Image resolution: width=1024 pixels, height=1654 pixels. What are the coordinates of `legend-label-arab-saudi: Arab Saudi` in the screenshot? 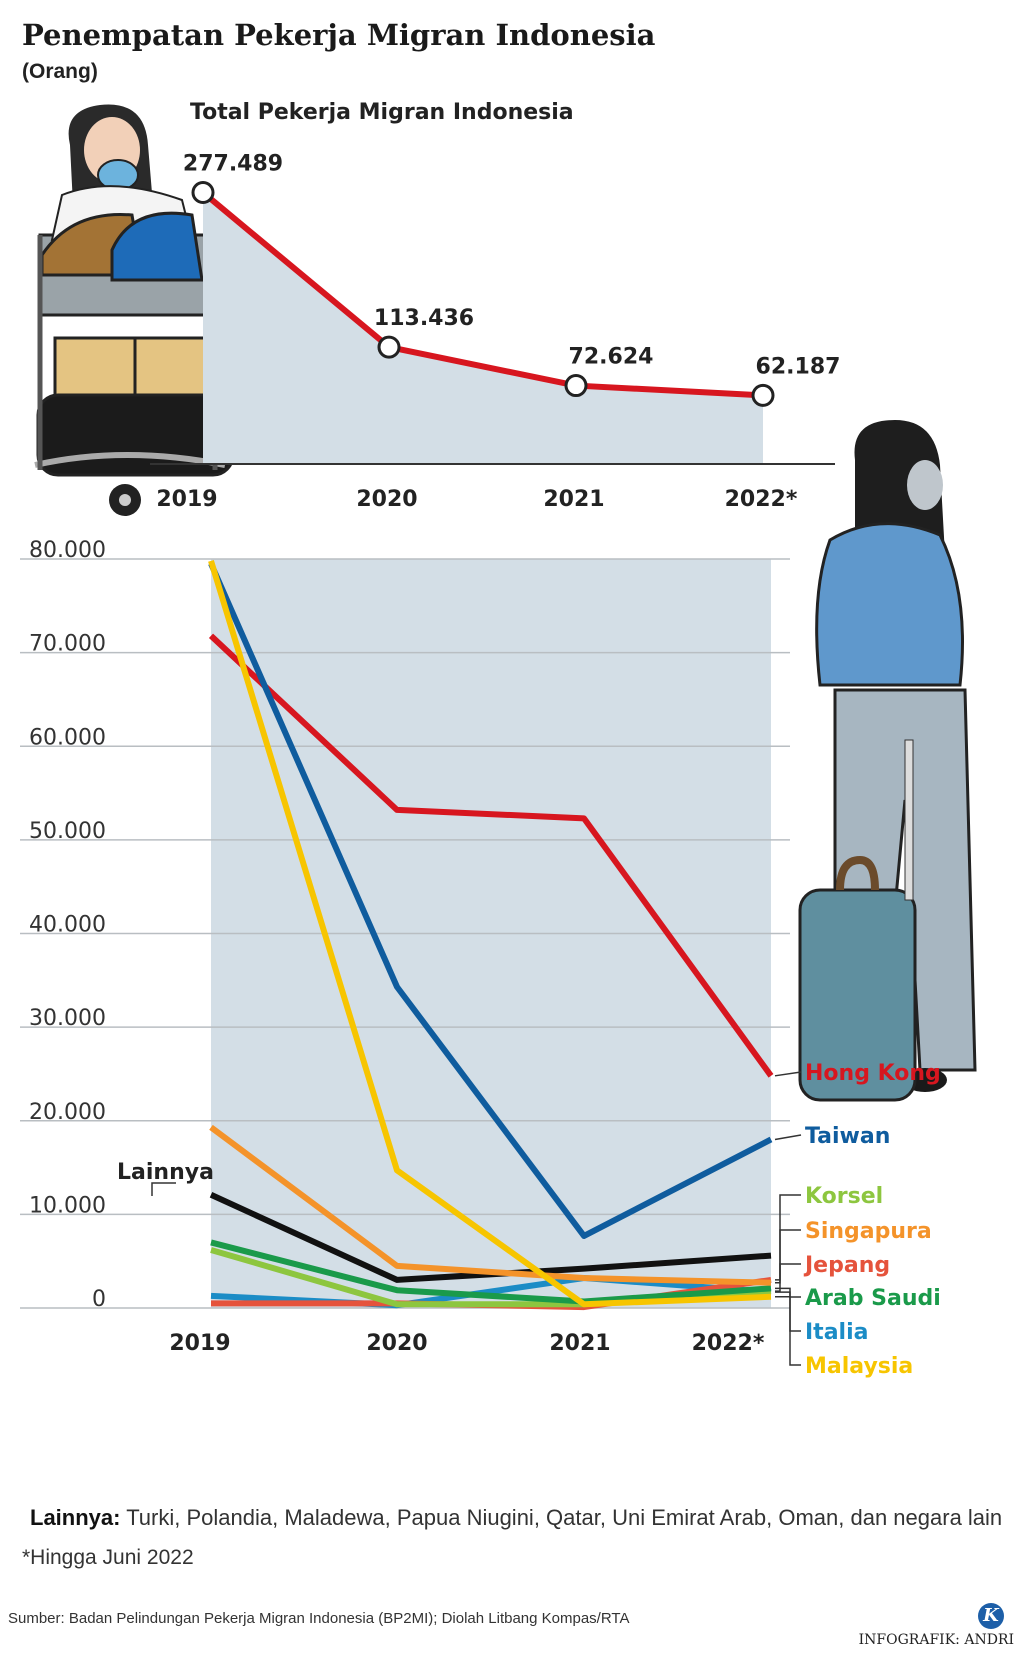 It's located at (873, 1298).